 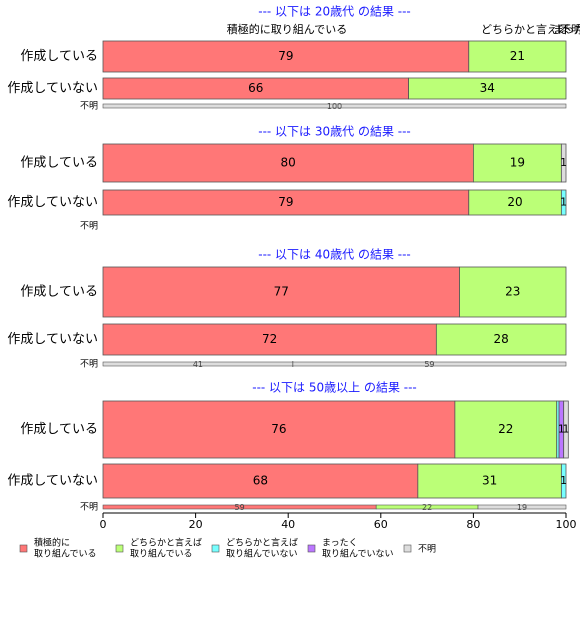 I want to click on data-label: 72, so click(x=269, y=339).